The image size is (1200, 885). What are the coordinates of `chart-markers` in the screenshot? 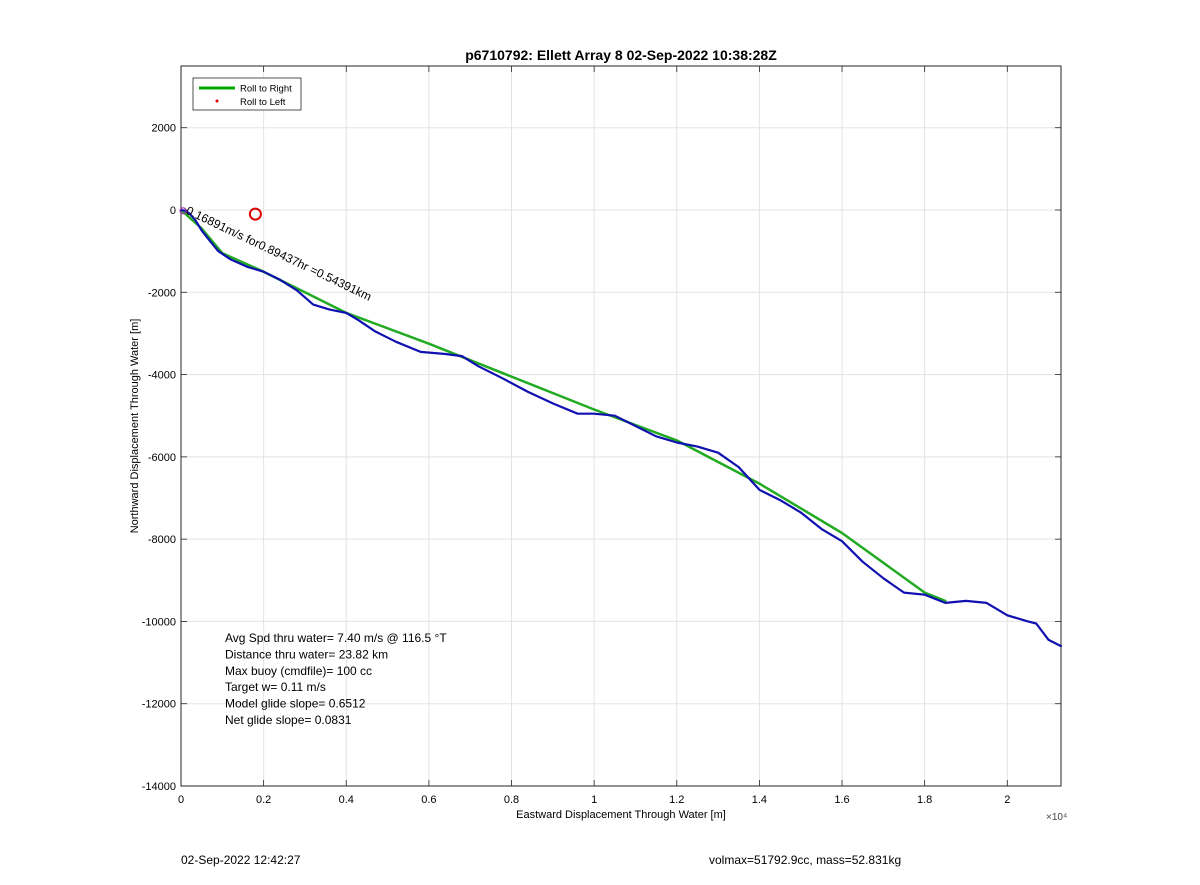 It's located at (220, 214).